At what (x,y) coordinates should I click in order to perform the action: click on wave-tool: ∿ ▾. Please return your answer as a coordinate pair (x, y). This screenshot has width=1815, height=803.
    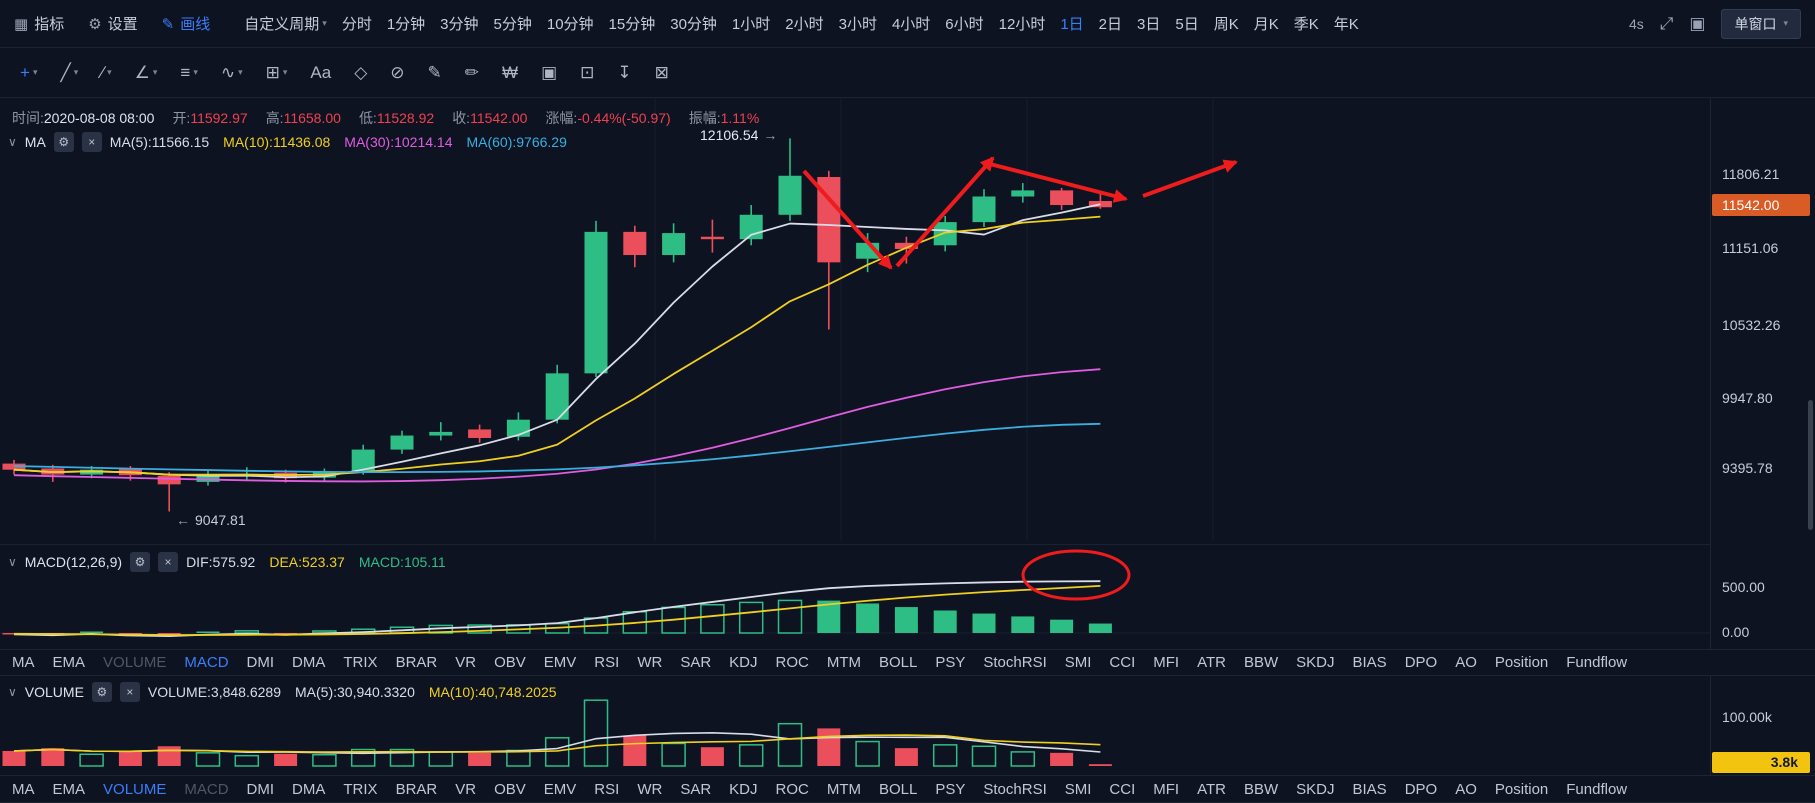
    Looking at the image, I should click on (232, 73).